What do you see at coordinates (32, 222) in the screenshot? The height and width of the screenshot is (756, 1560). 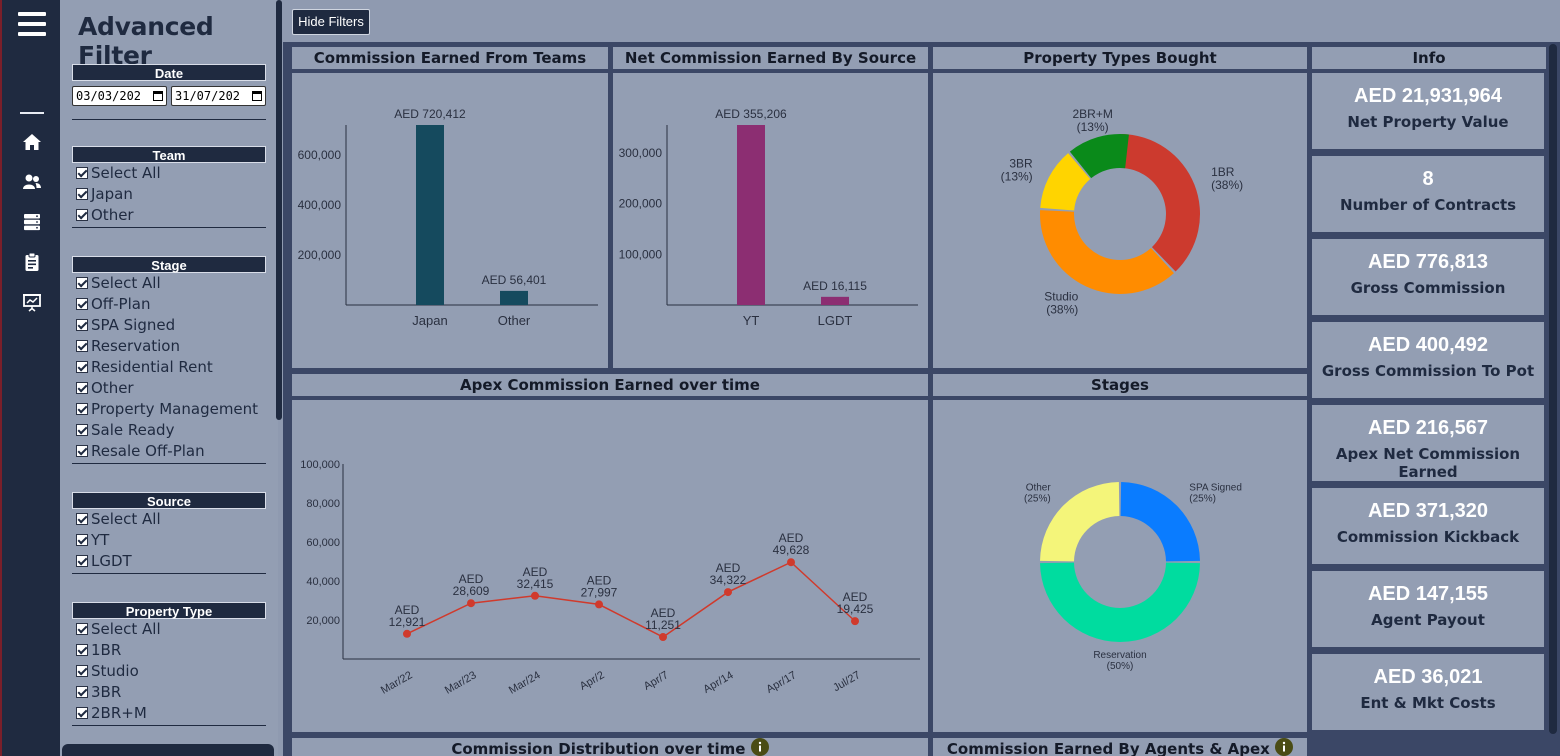 I see `server-icon` at bounding box center [32, 222].